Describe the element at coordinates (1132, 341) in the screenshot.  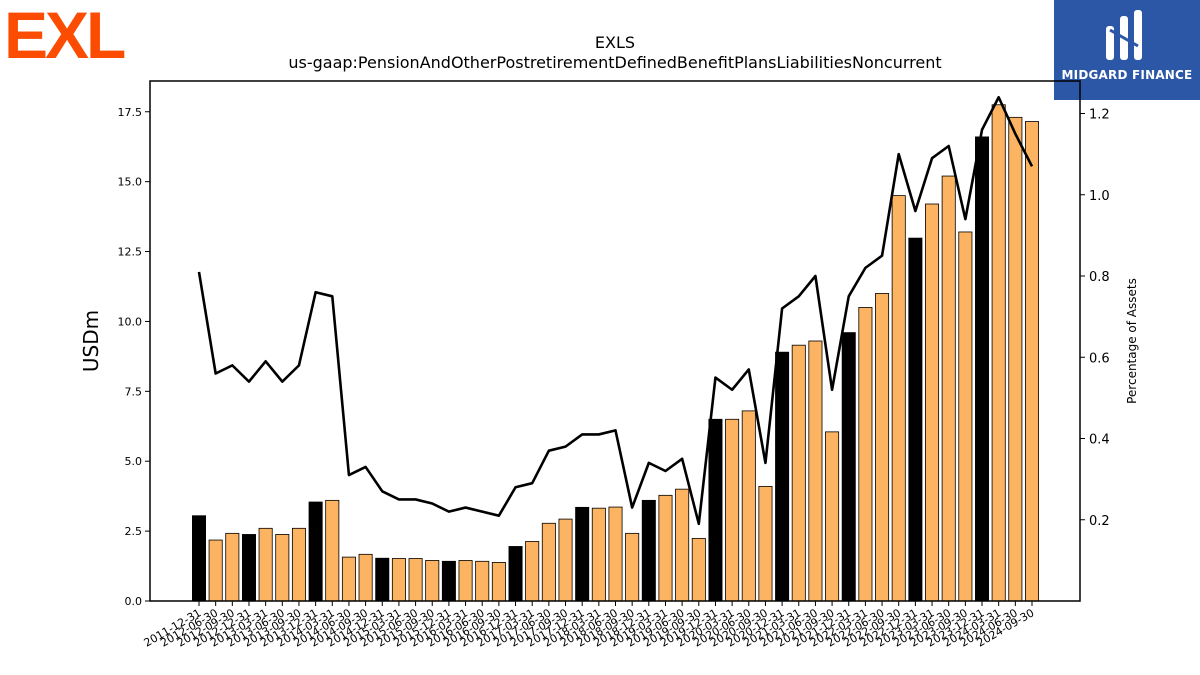
I see `y2-axis-label: Percentage of Assets` at that location.